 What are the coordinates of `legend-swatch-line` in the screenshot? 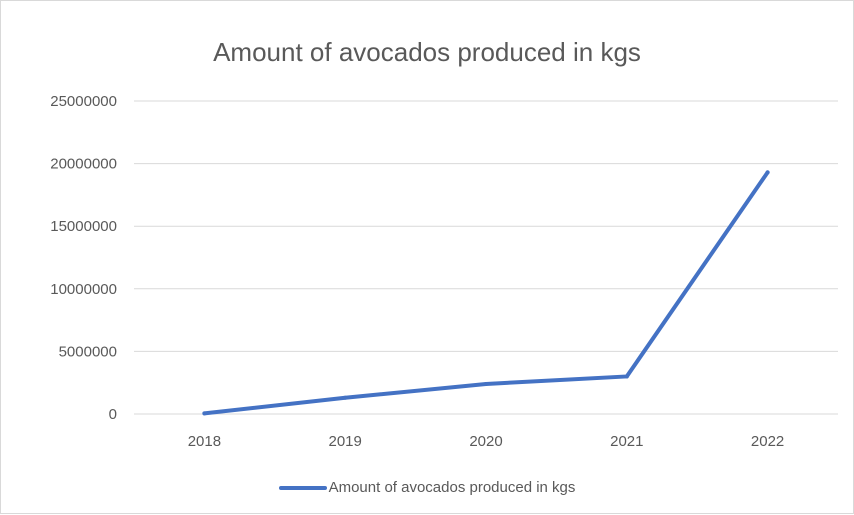 It's located at (302, 487).